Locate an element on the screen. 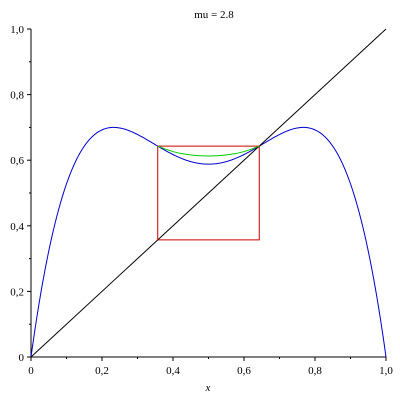 This screenshot has height=405, width=400. y-tick-label: 0,8 is located at coordinates (17, 96).